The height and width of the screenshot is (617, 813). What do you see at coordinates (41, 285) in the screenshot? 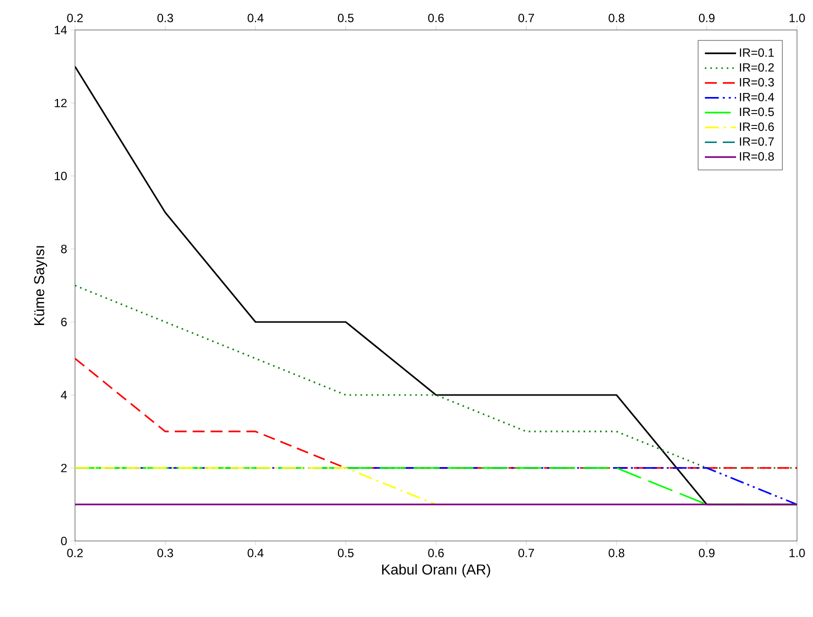
I see `y-axis-title: Küme Sayısı` at bounding box center [41, 285].